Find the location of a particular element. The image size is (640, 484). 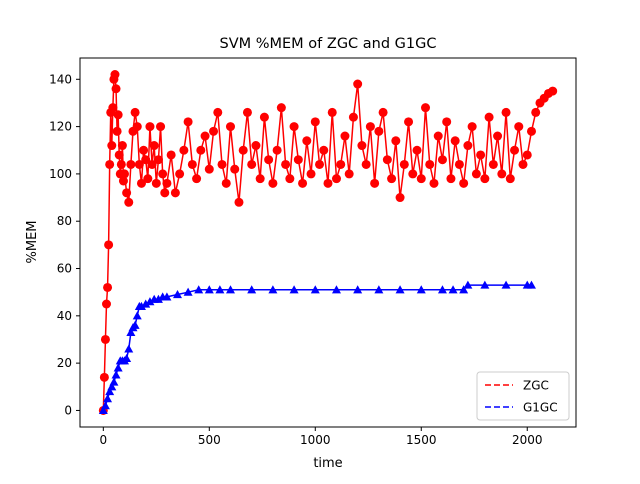

y-tick-label: 60 is located at coordinates (64, 269).